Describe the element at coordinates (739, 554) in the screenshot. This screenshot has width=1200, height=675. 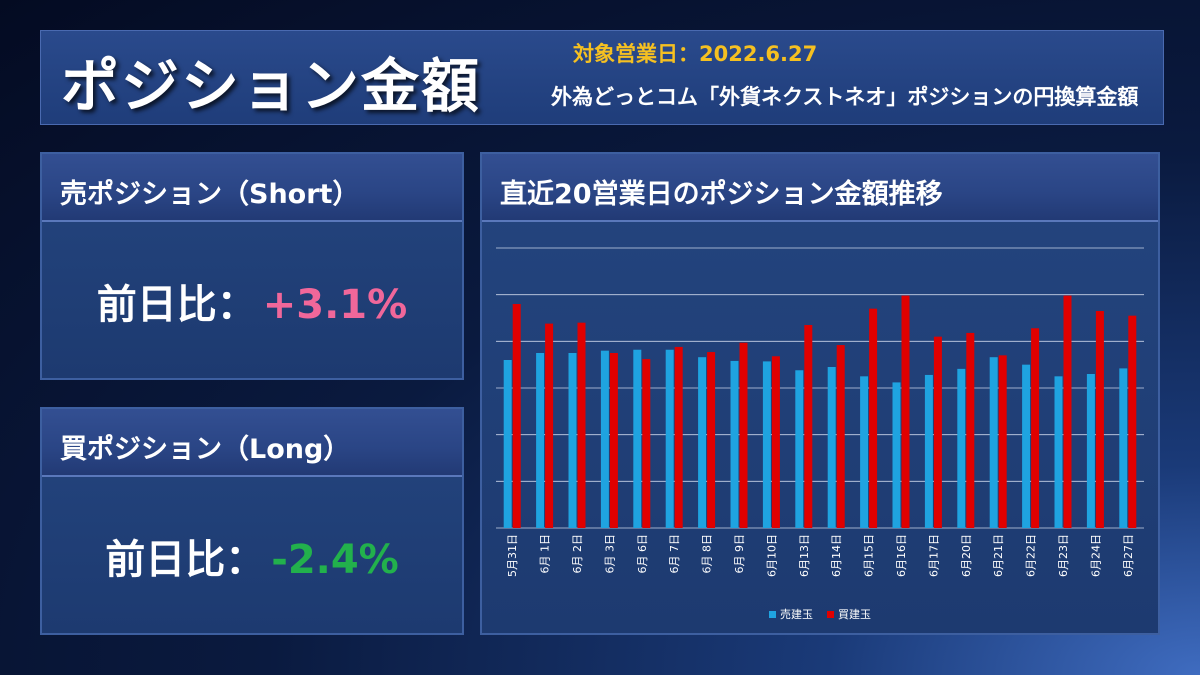
I see `x-tick-label: 6月 9日` at that location.